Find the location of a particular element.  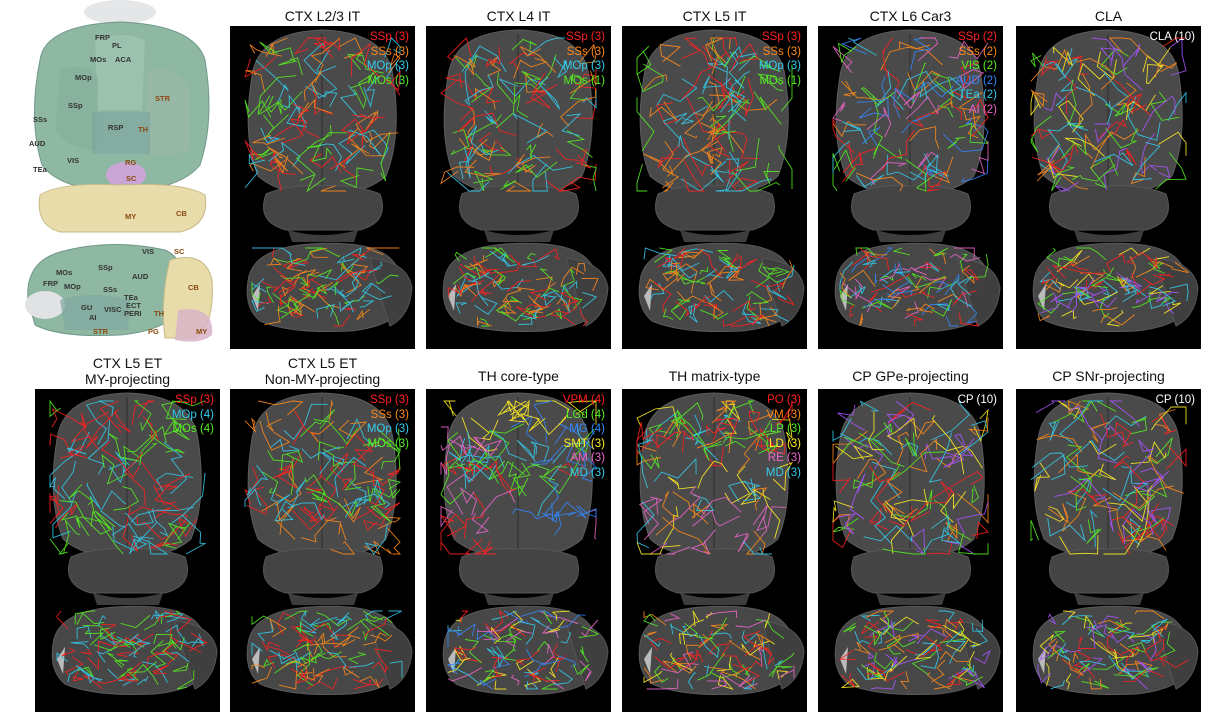

neuron-reconstruction-image: SSp (3) MOp (4) MOs (4) is located at coordinates (127, 550).